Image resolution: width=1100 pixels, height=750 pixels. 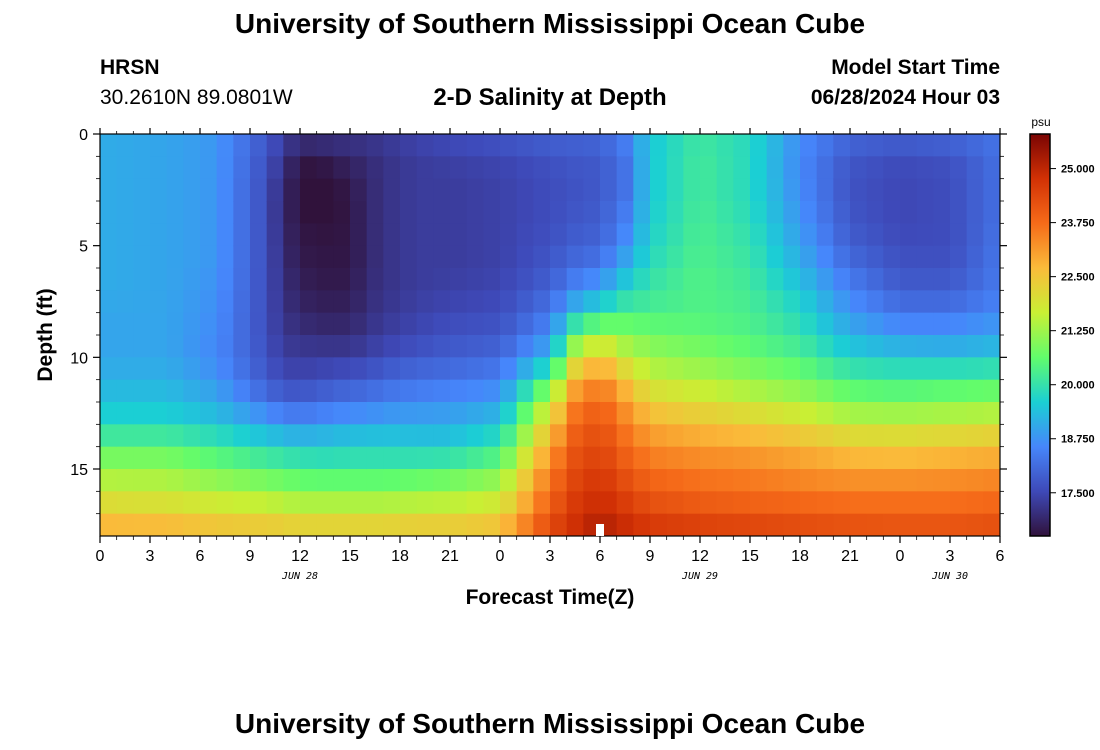 What do you see at coordinates (1040, 122) in the screenshot?
I see `colorbar-unit: psu` at bounding box center [1040, 122].